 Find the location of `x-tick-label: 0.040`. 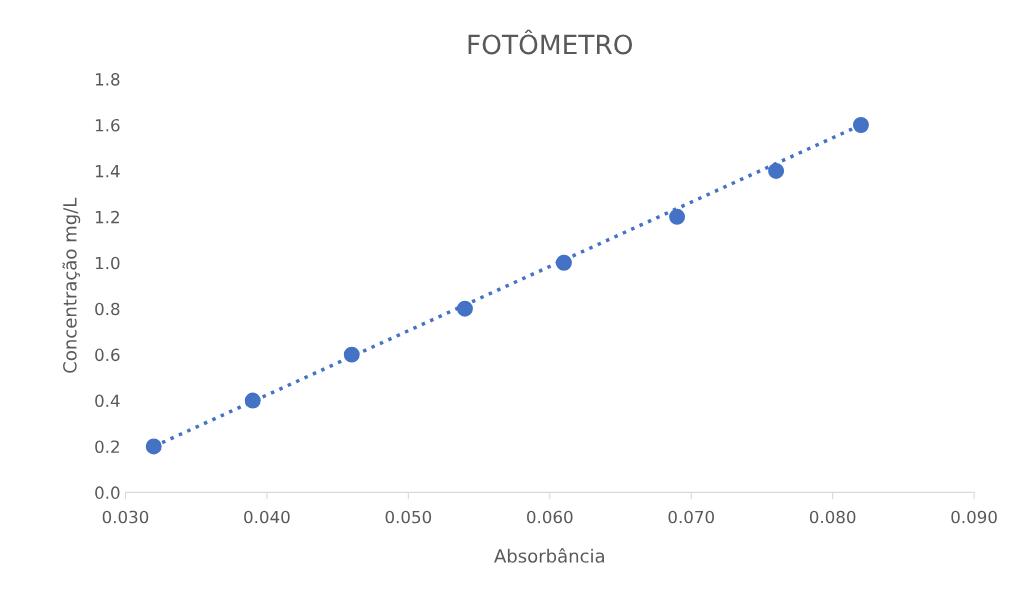

x-tick-label: 0.040 is located at coordinates (267, 517).